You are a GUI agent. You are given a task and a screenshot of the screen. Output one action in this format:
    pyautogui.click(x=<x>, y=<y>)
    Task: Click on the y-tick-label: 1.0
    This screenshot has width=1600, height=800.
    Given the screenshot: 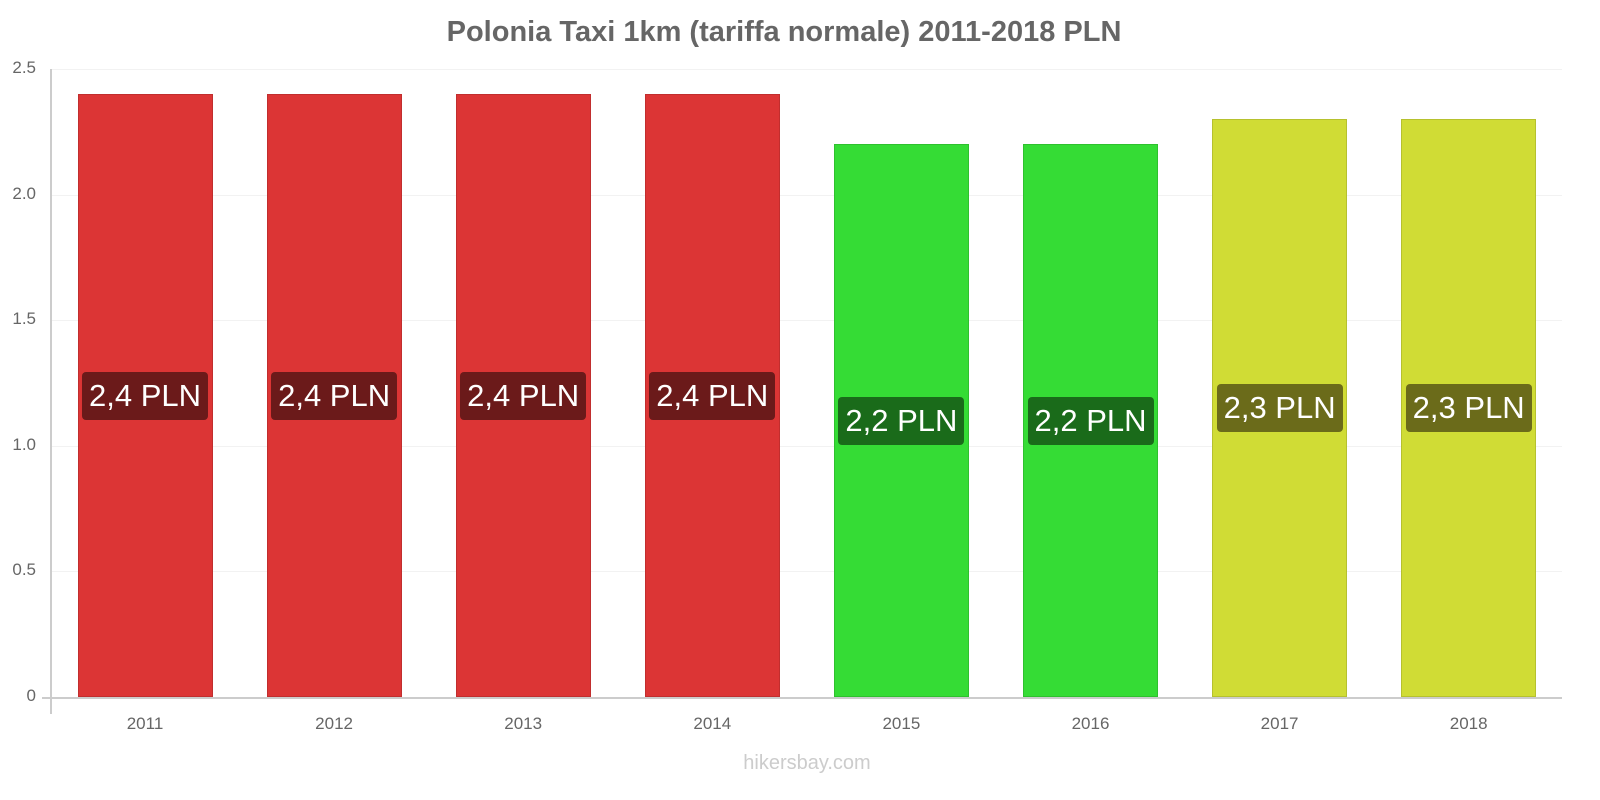 What is the action you would take?
    pyautogui.click(x=24, y=444)
    